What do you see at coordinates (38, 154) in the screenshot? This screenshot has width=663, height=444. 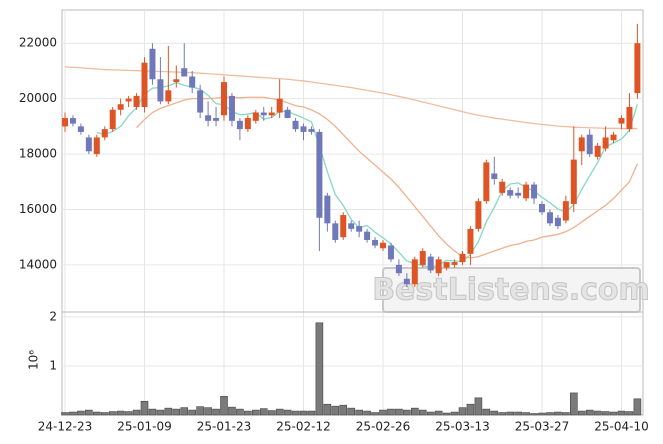 I see `y-tick-label: 18000` at bounding box center [38, 154].